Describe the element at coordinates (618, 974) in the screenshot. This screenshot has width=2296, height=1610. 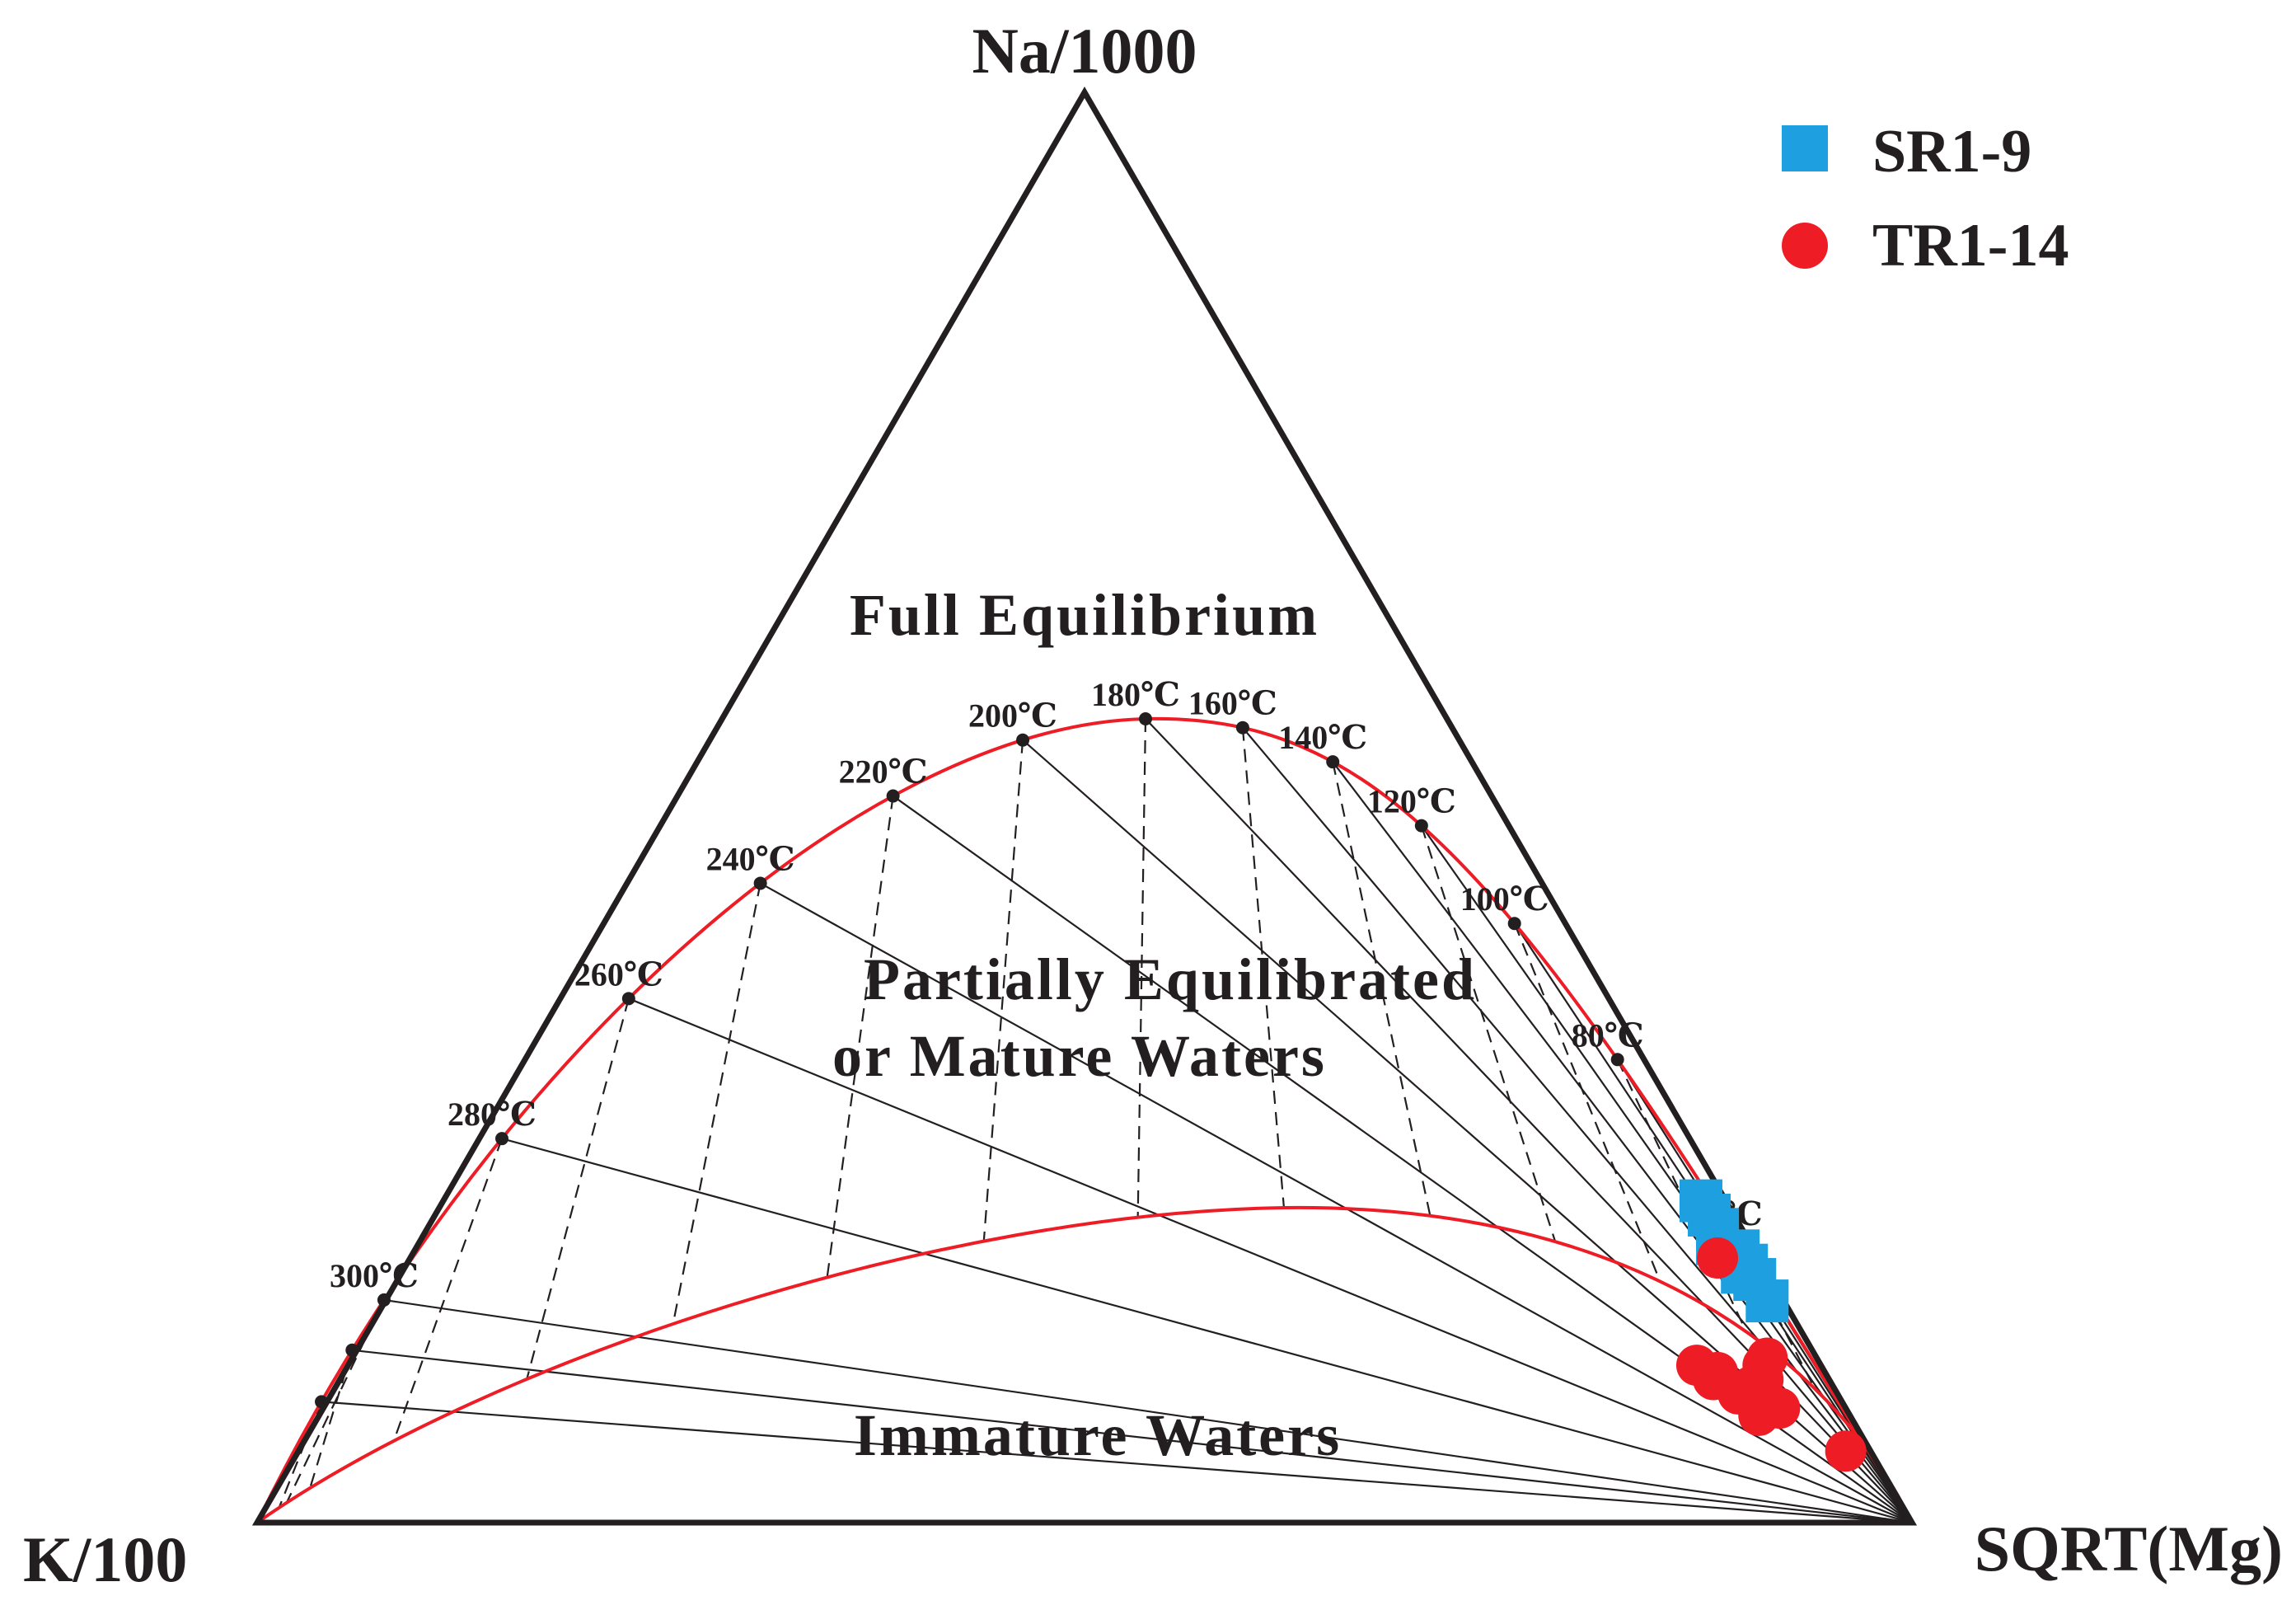
I see `isotherm-label: 260℃` at that location.